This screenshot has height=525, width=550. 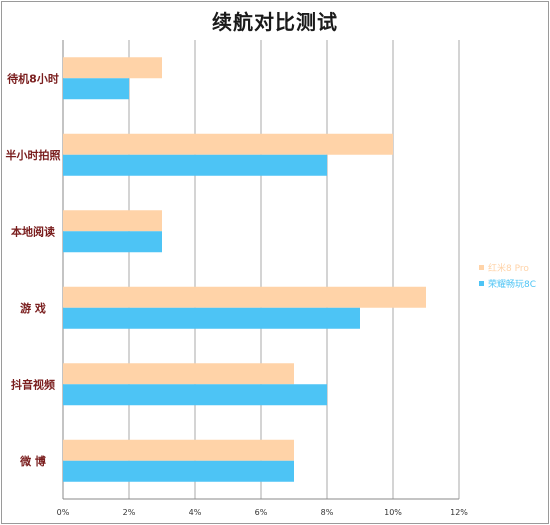 I want to click on legend-label: 荣耀畅玩8C, so click(x=512, y=284).